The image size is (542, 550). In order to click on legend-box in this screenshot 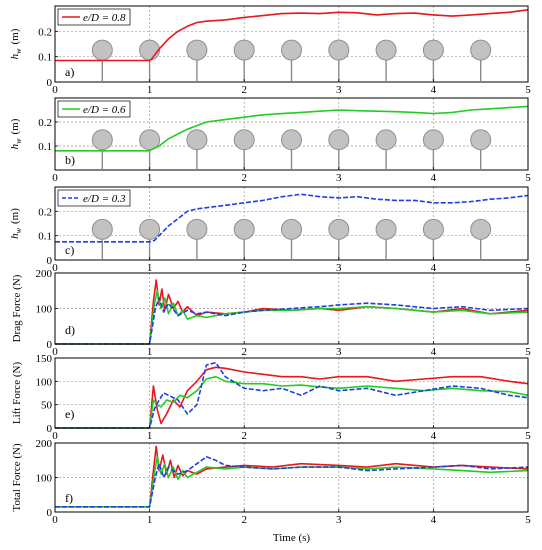, I will do `click(94, 17)`.